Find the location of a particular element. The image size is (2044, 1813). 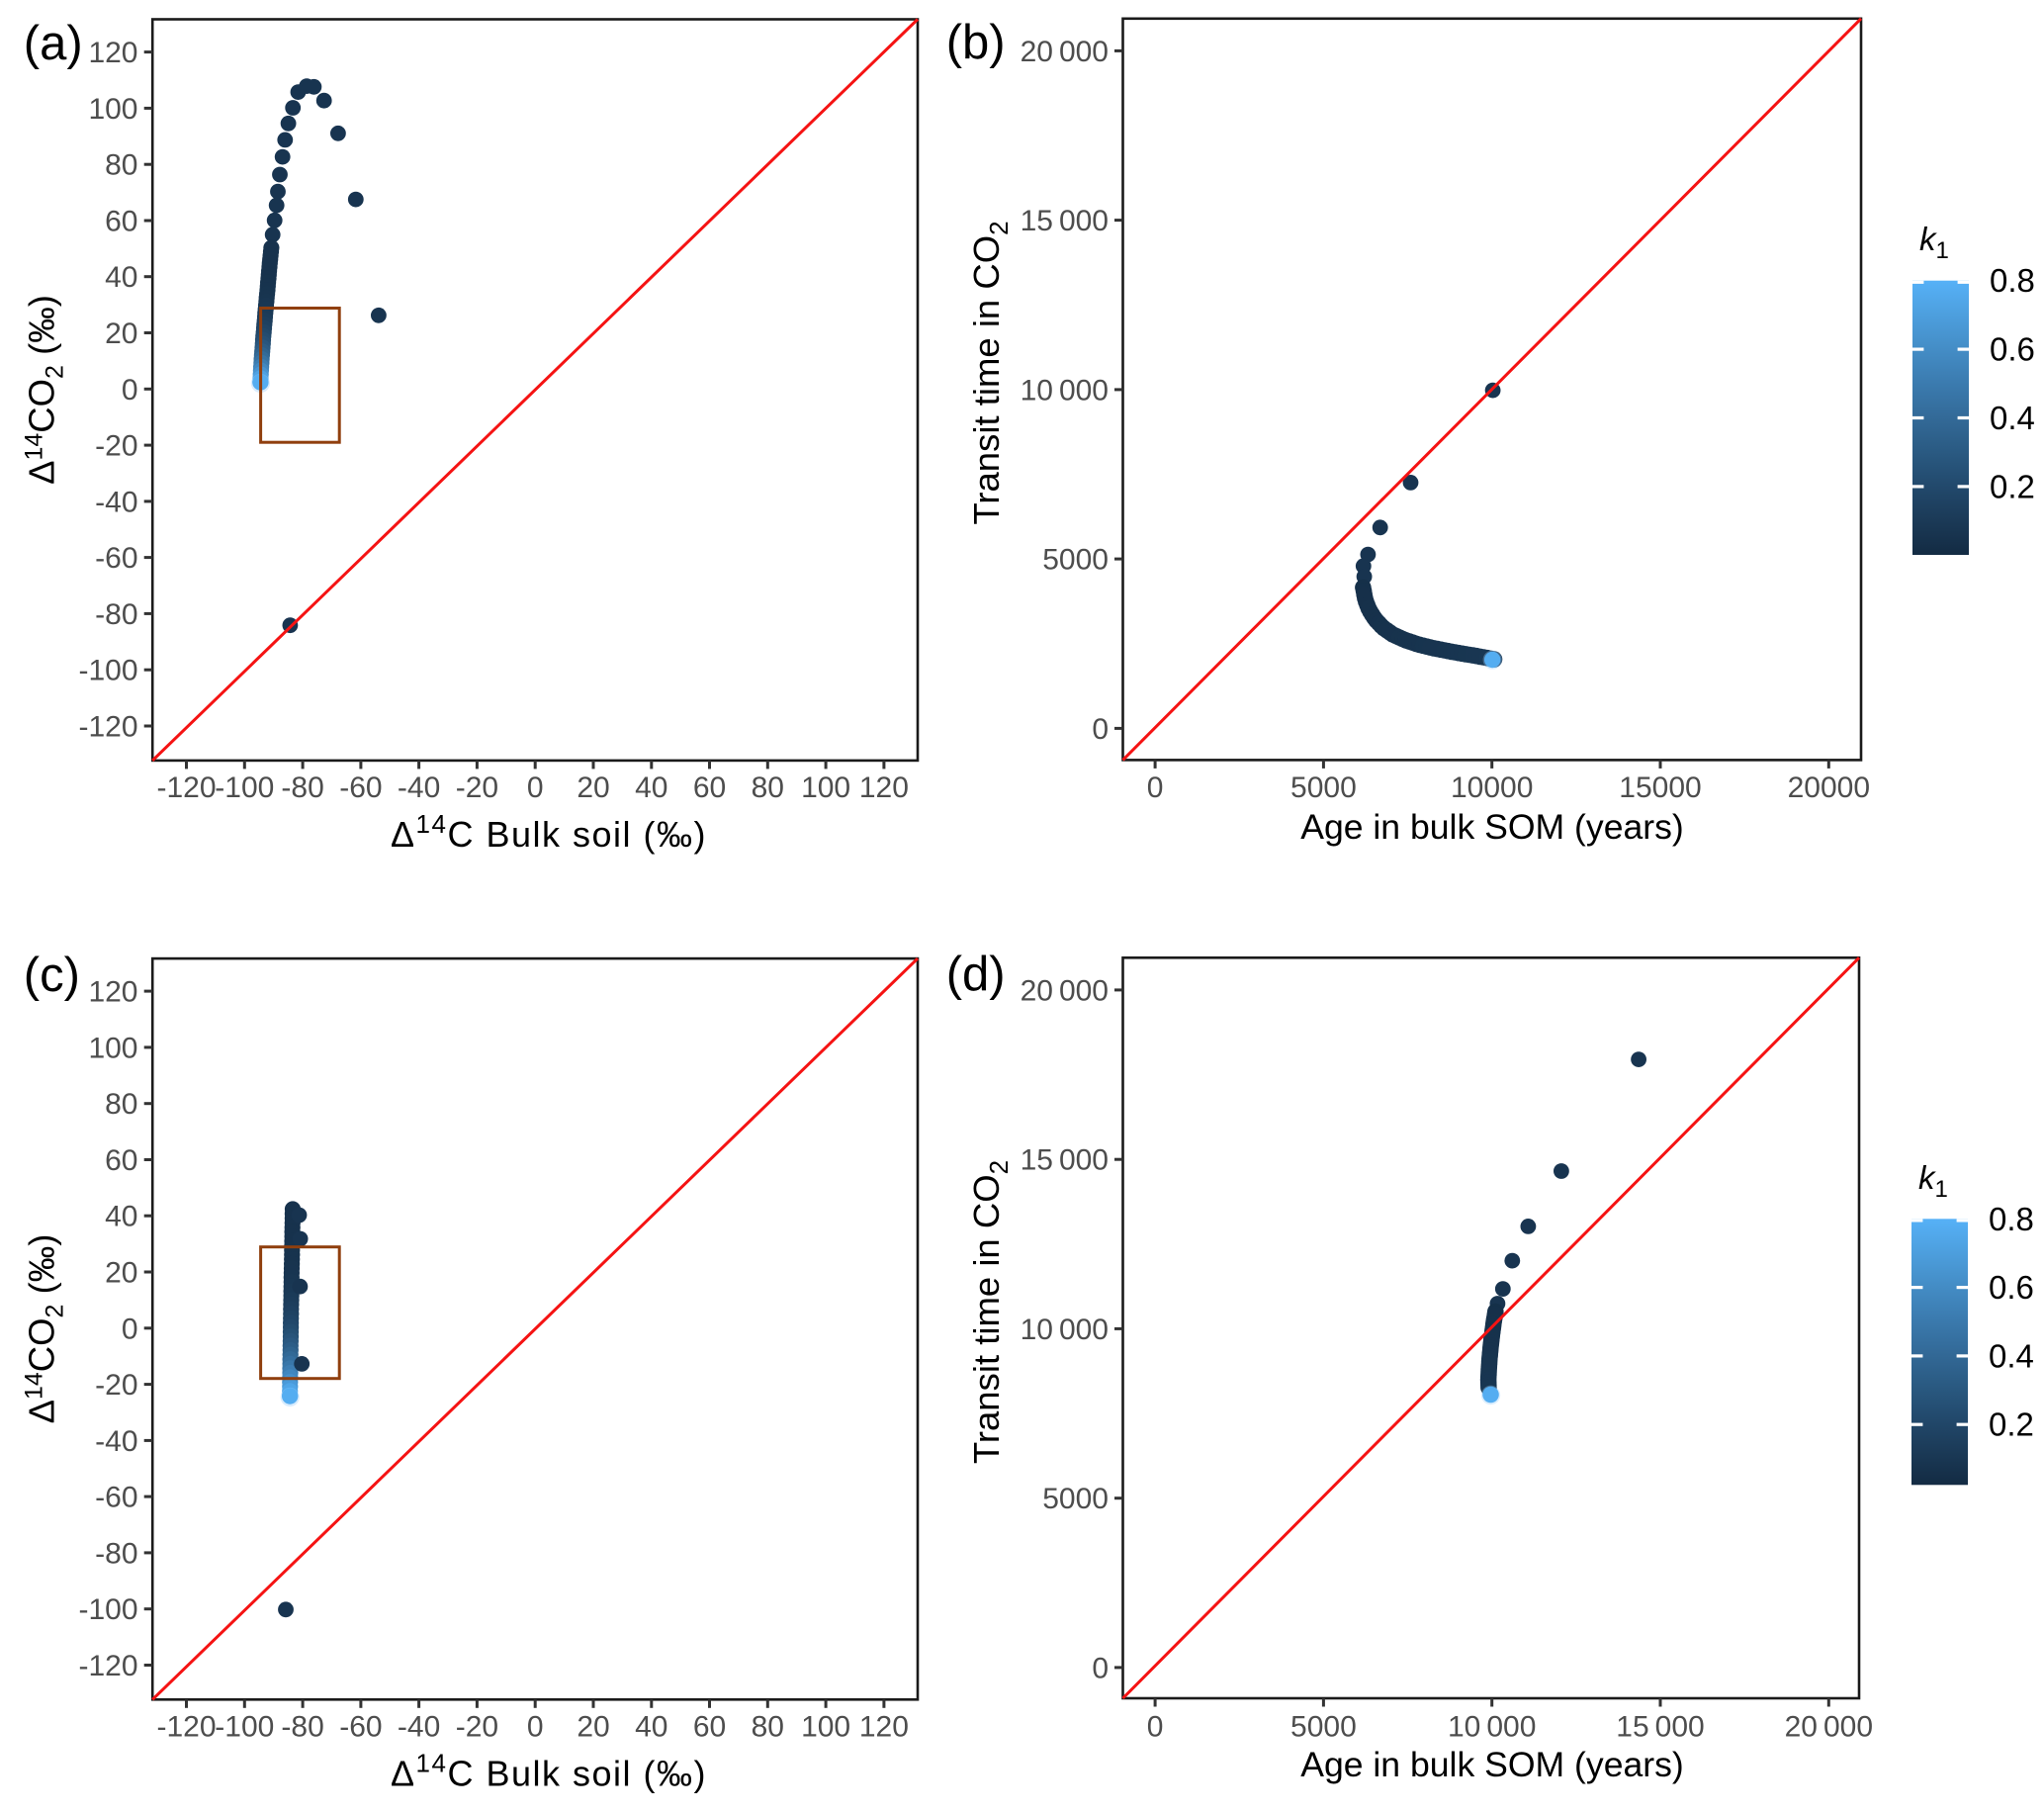

svg-text: (b) is located at coordinates (976, 42).